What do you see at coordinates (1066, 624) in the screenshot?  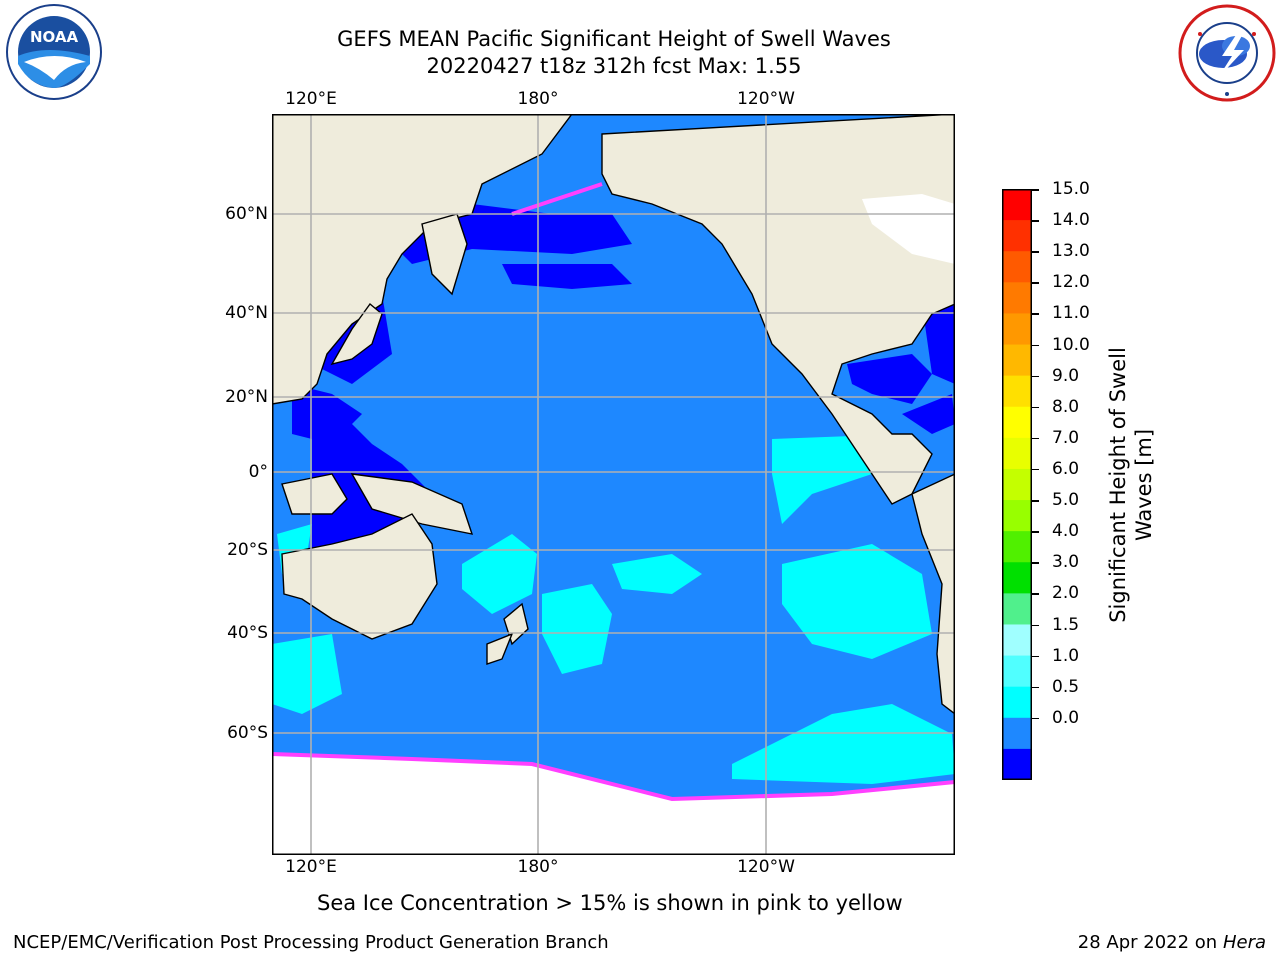 I see `colorbar-tick-label: 1.5` at bounding box center [1066, 624].